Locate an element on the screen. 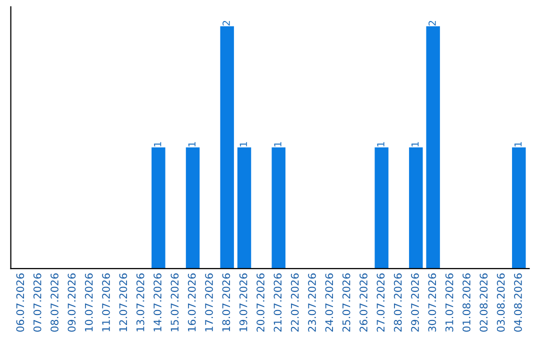  x-tick-label: 31.07.2026 is located at coordinates (449, 302).